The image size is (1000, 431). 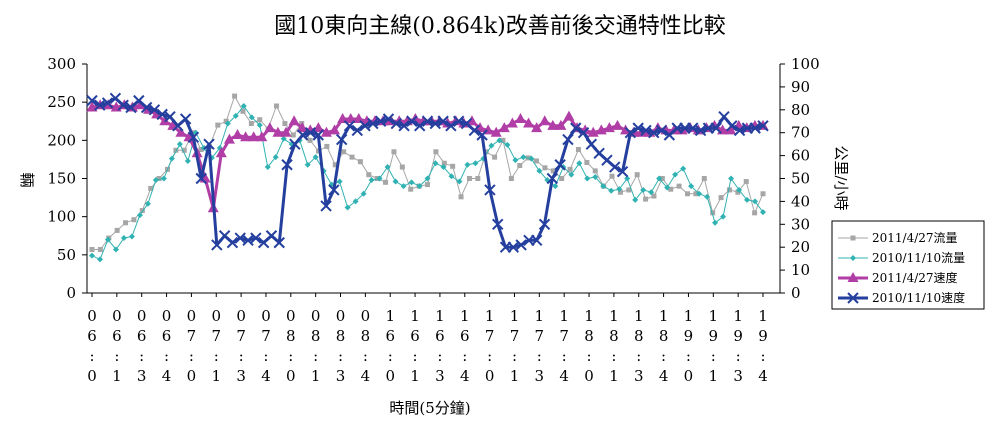 I want to click on legend-label: 2011/4/27流量, so click(x=915, y=238).